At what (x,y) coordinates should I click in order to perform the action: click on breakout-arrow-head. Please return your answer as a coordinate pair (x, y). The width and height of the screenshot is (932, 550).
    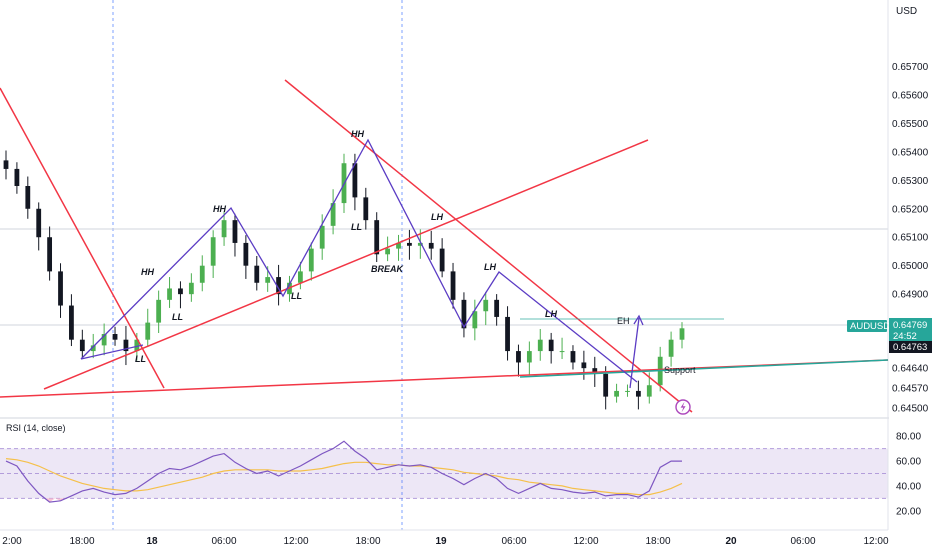
    Looking at the image, I should click on (638, 320).